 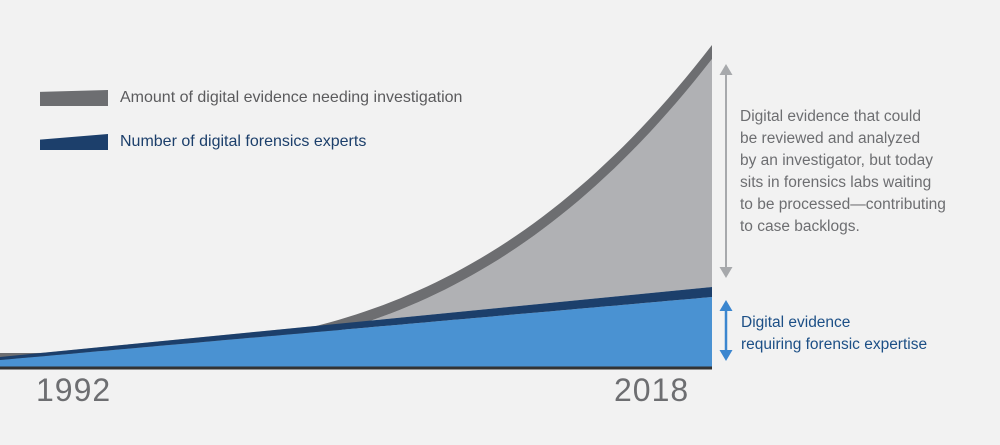 What do you see at coordinates (796, 322) in the screenshot?
I see `expertise-annotation-line: Digital evidence` at bounding box center [796, 322].